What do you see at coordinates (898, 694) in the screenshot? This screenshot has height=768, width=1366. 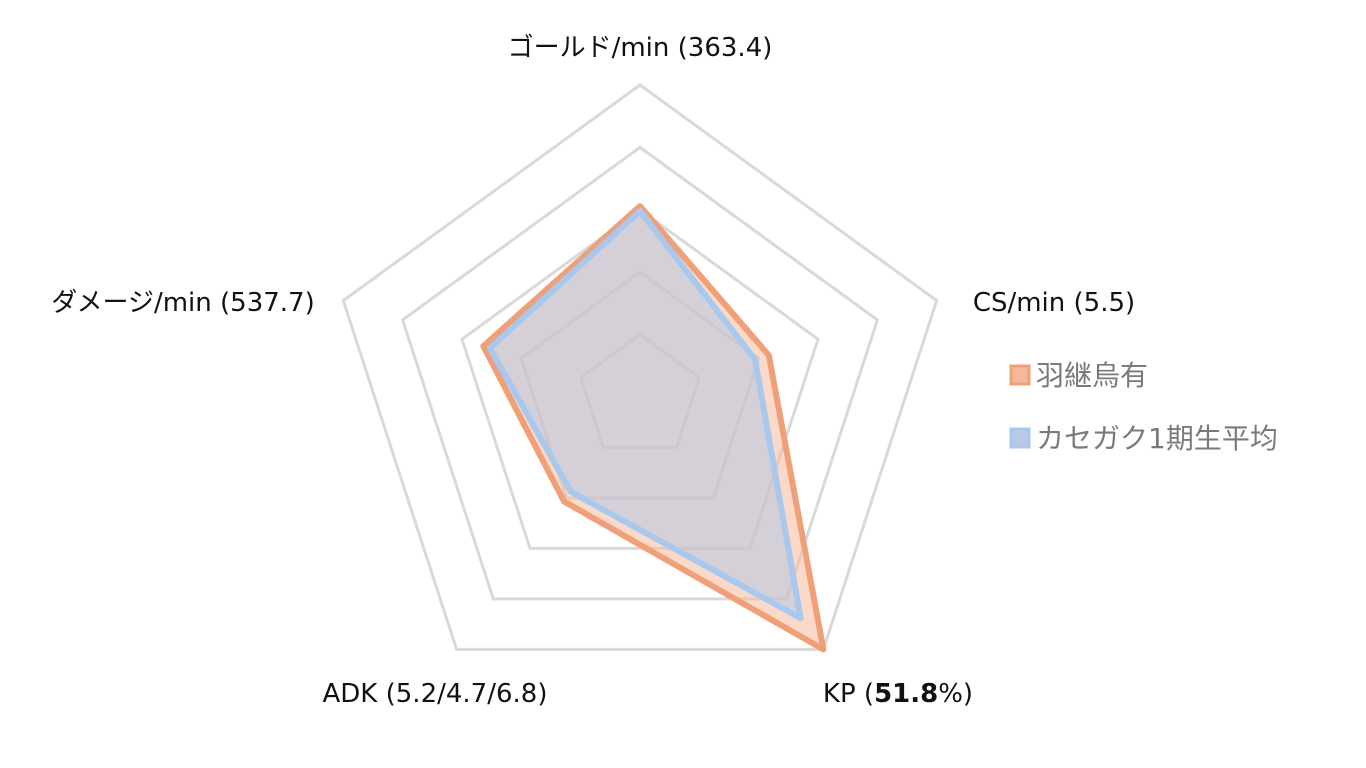 I see `axis-label-3: KP (51.8%)` at bounding box center [898, 694].